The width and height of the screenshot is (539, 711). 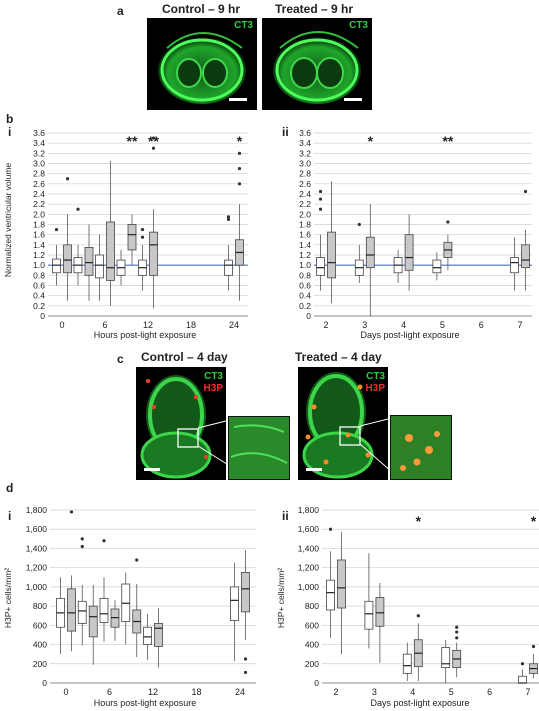 What do you see at coordinates (419, 521) in the screenshot?
I see `d-ii-significance-marker: *` at bounding box center [419, 521].